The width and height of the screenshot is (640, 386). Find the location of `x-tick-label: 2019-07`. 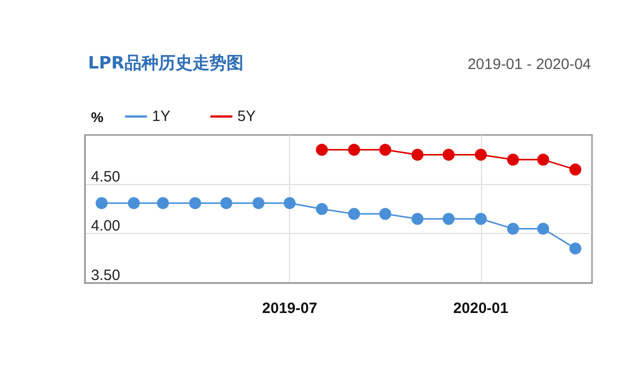

x-tick-label: 2019-07 is located at coordinates (290, 308).